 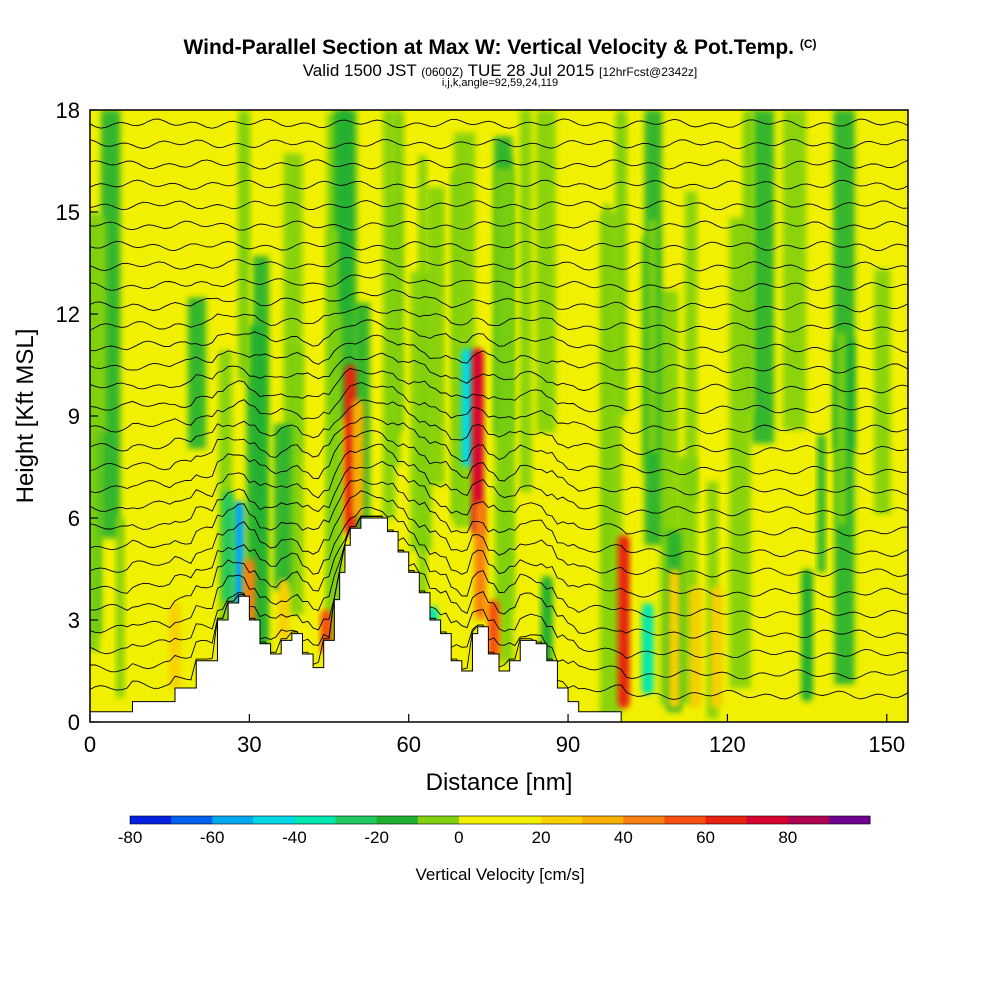 I want to click on y-tick-label: 18, so click(x=68, y=110).